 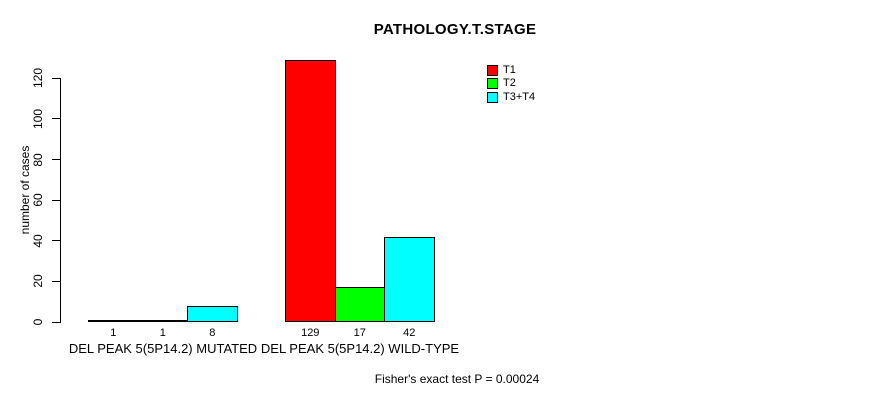 I want to click on legend-label: T2, so click(x=509, y=83).